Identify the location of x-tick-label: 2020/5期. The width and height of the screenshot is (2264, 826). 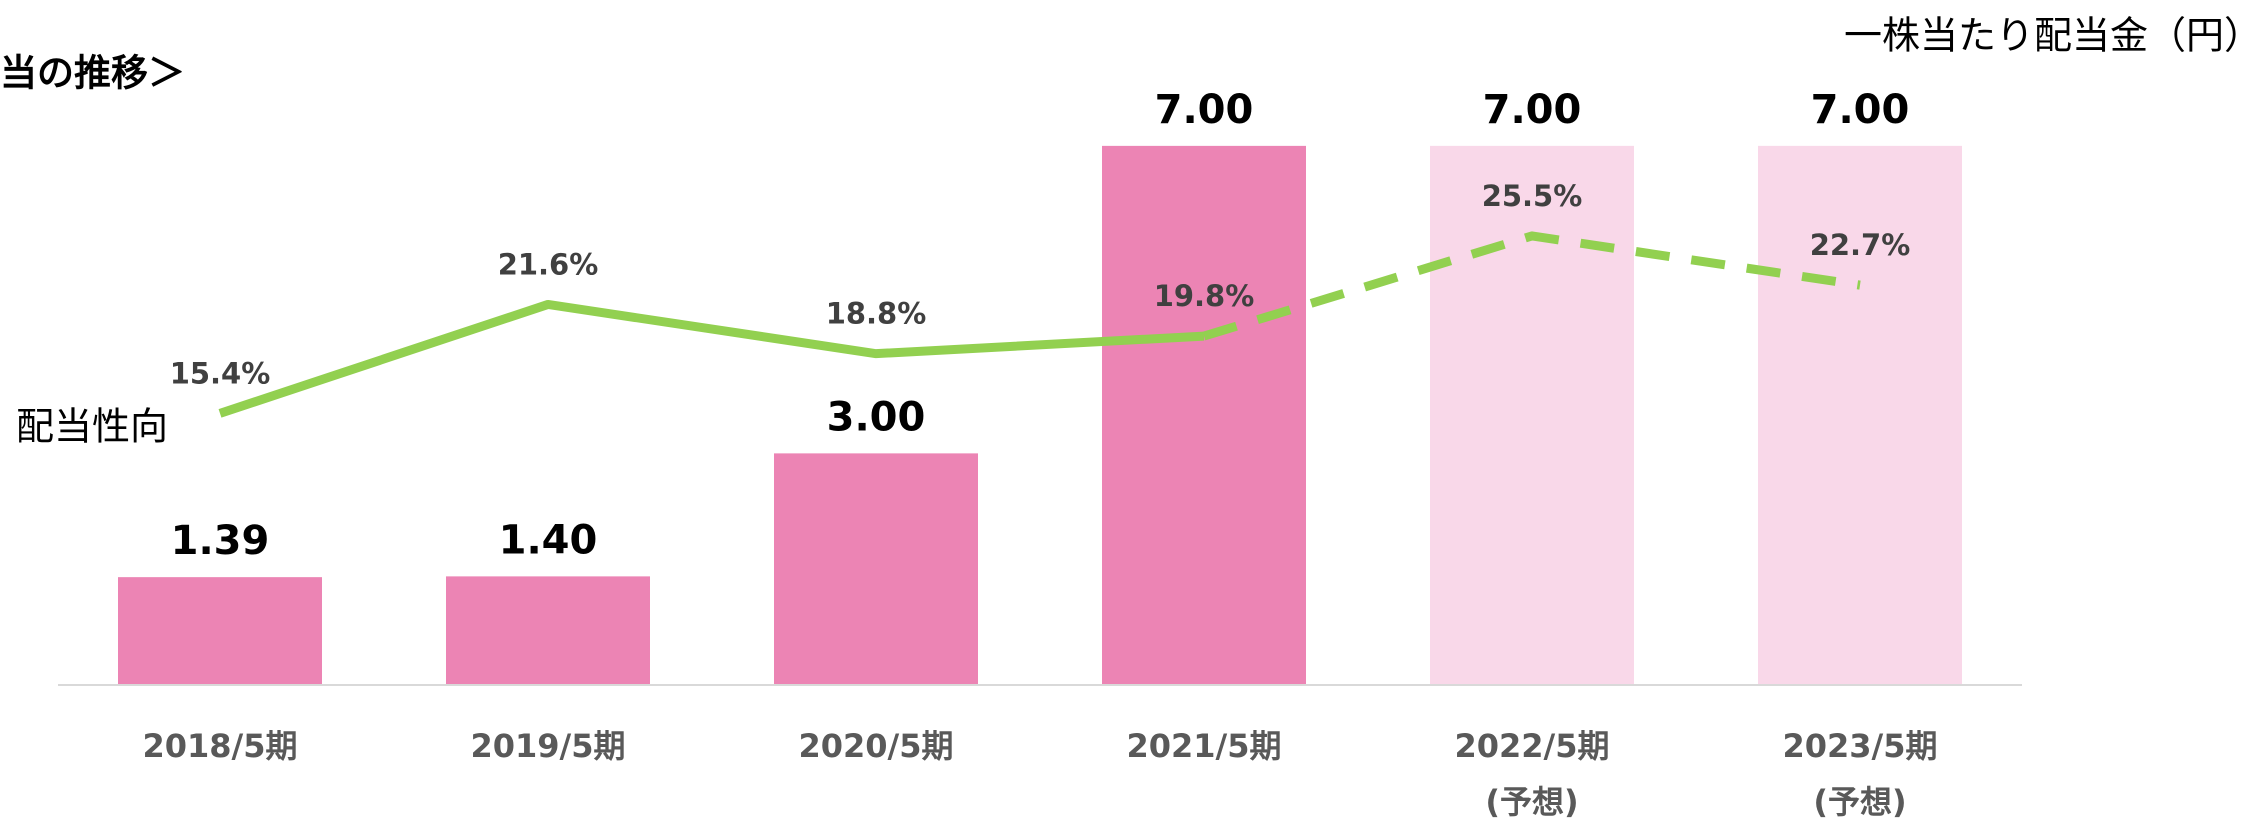
(875, 746).